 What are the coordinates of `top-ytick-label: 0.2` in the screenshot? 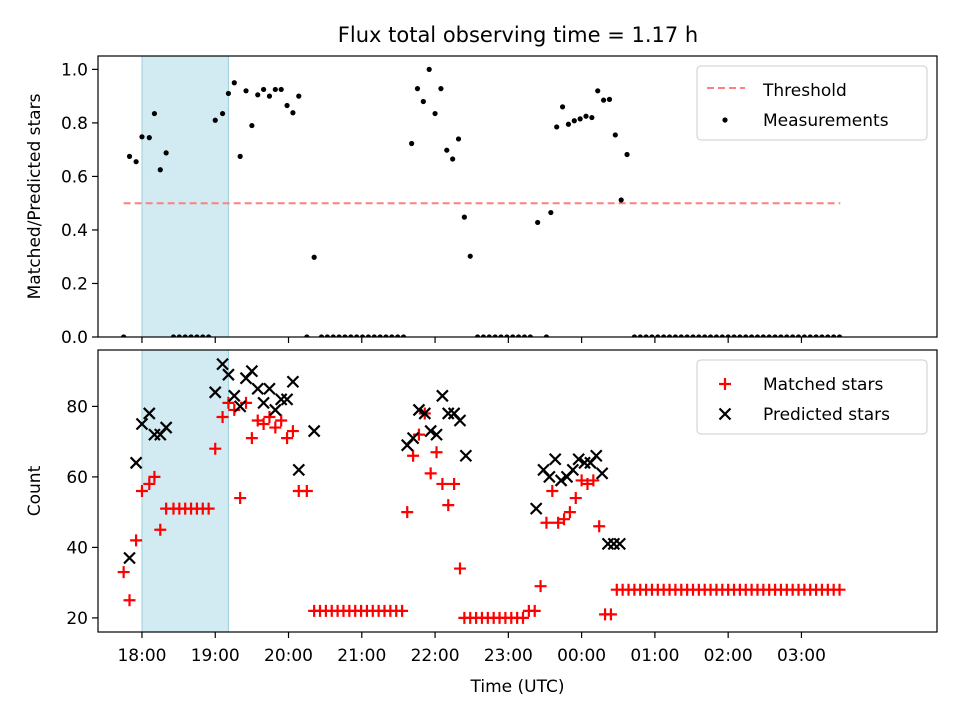 It's located at (74, 284).